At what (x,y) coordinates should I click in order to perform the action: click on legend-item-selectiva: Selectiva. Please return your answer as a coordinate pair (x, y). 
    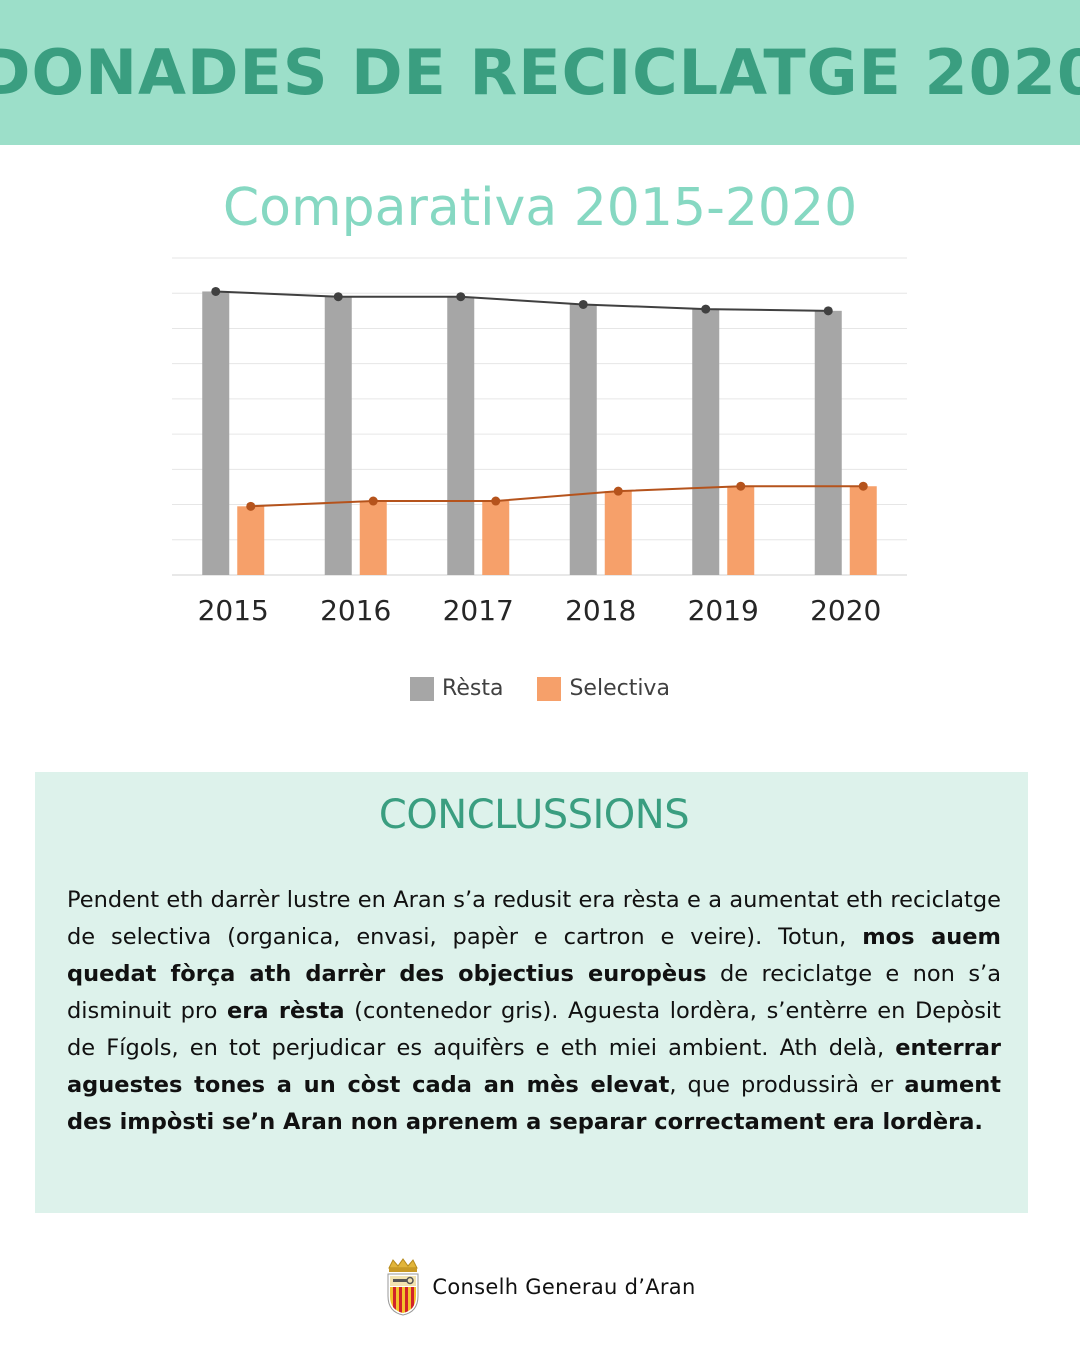
    Looking at the image, I should click on (603, 688).